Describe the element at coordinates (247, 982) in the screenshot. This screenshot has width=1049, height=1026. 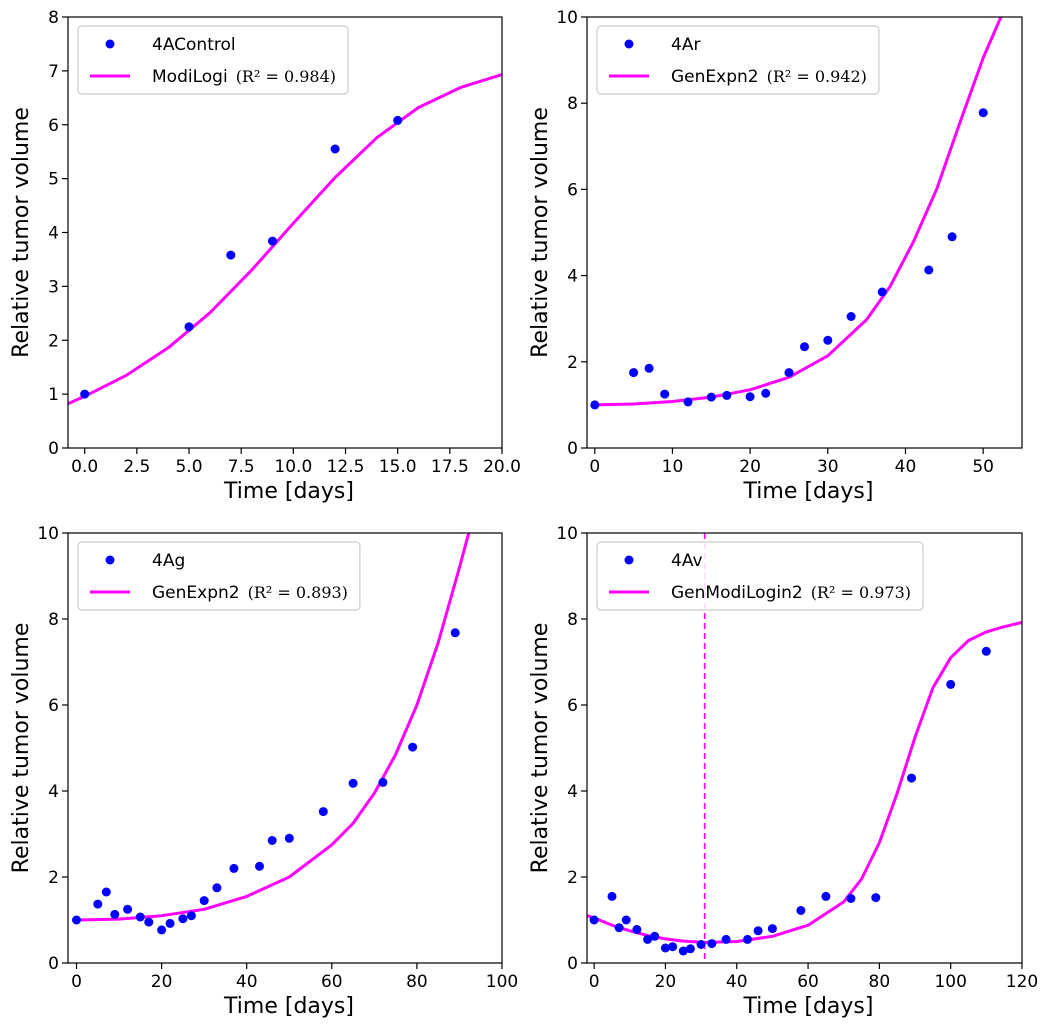
I see `x-tick-label: 40` at that location.